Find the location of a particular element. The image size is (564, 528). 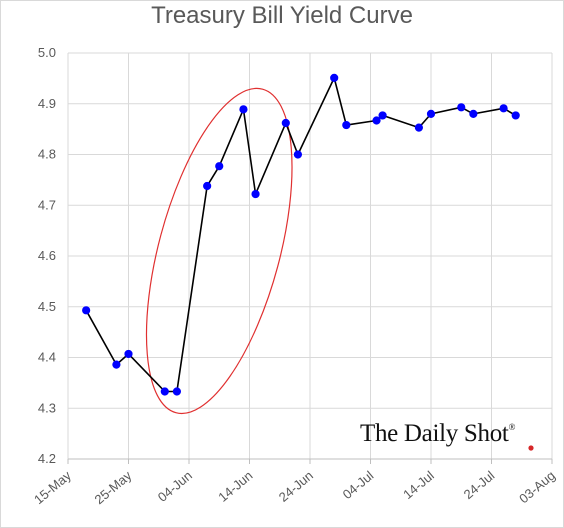

y-tick-label: 5.0 is located at coordinates (47, 52).